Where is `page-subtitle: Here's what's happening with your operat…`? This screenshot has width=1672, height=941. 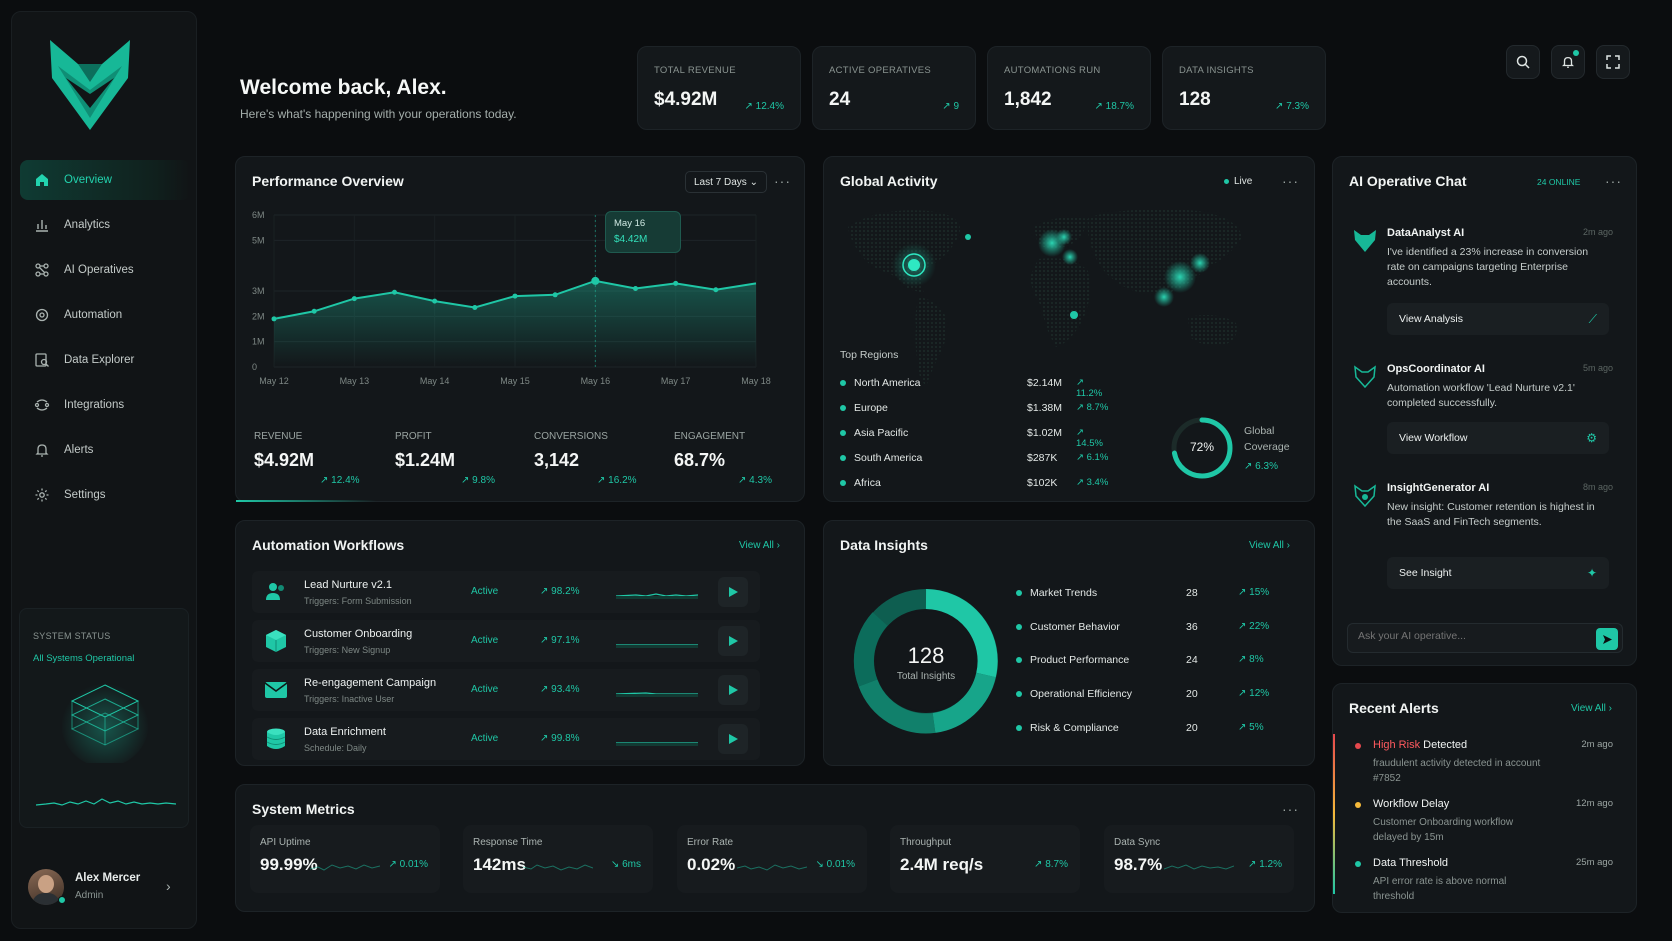 page-subtitle: Here's what's happening with your operat… is located at coordinates (378, 114).